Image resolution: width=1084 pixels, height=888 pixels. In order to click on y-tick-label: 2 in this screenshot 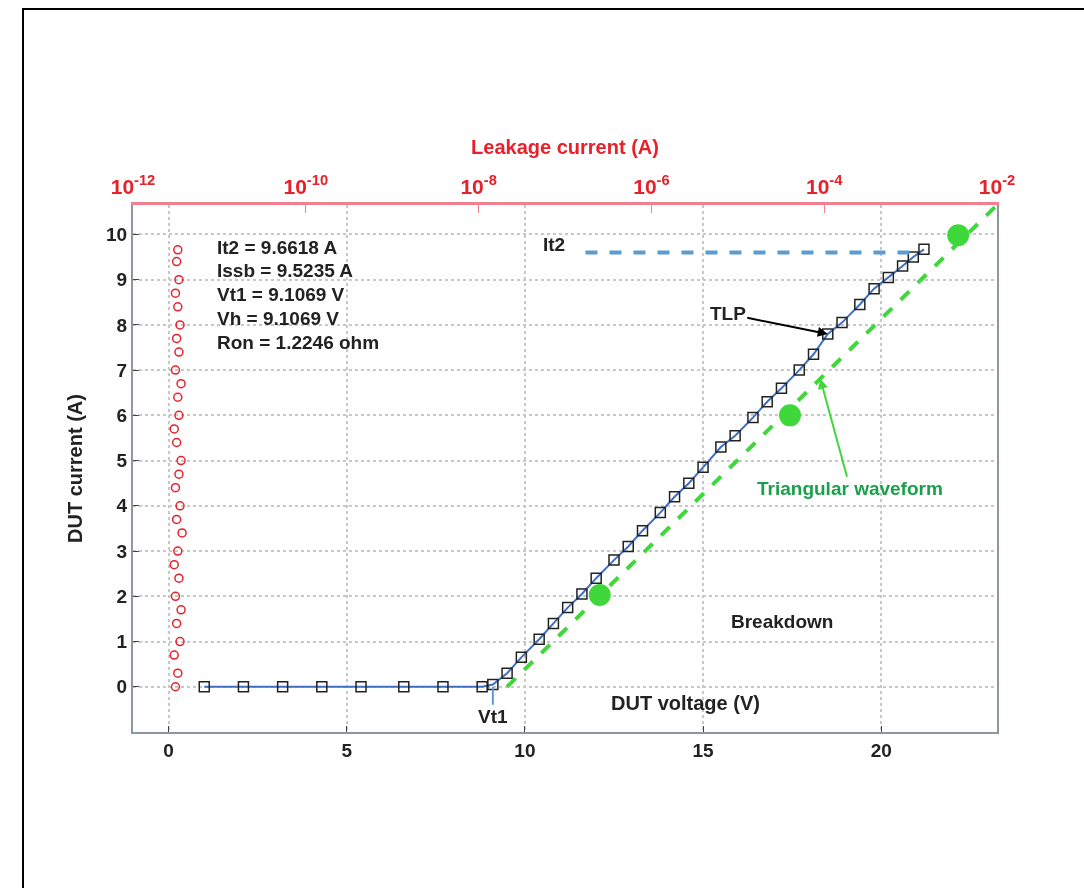, I will do `click(122, 596)`.